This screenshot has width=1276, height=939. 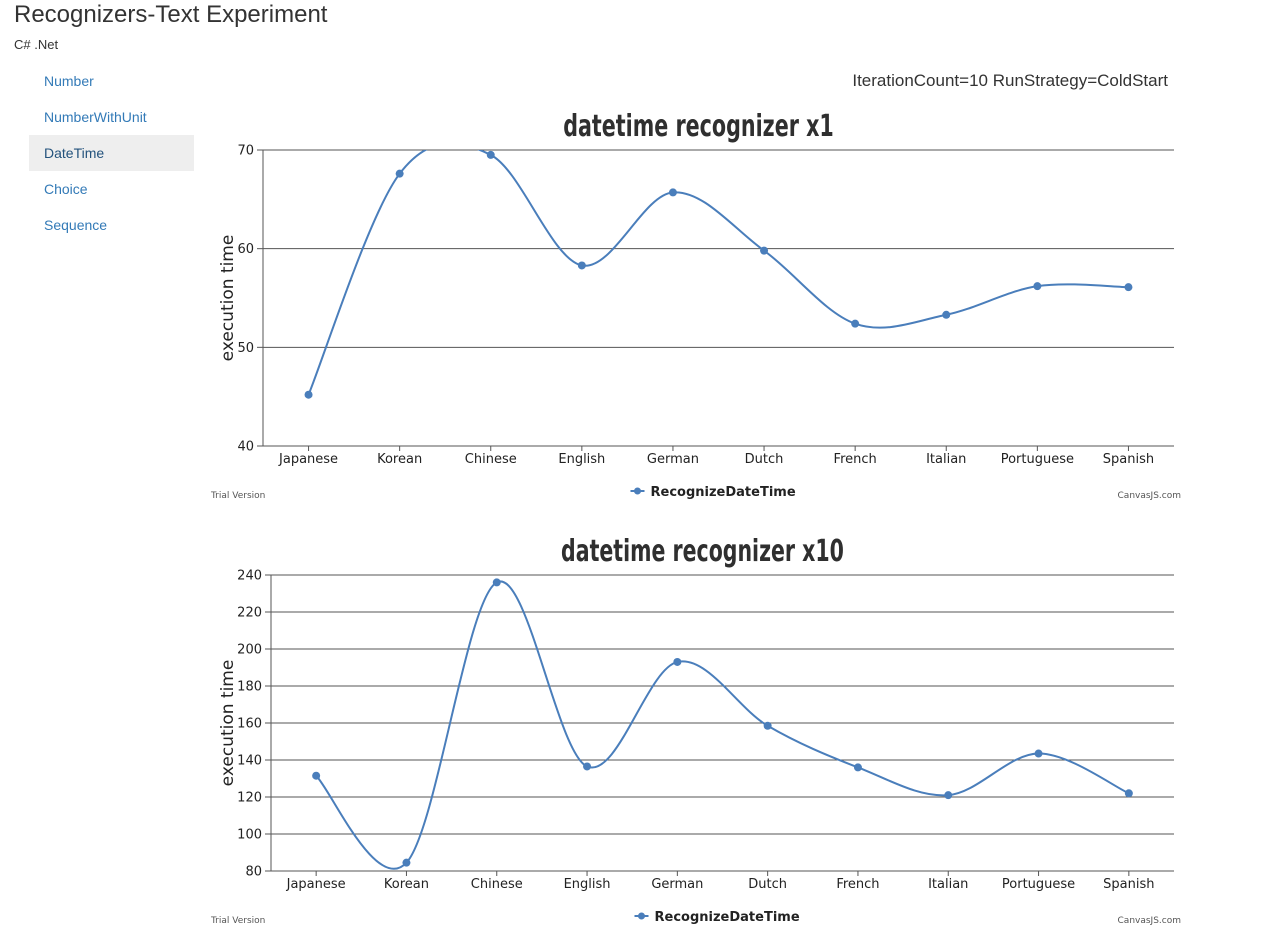 What do you see at coordinates (249, 687) in the screenshot?
I see `y-tick-label: 180` at bounding box center [249, 687].